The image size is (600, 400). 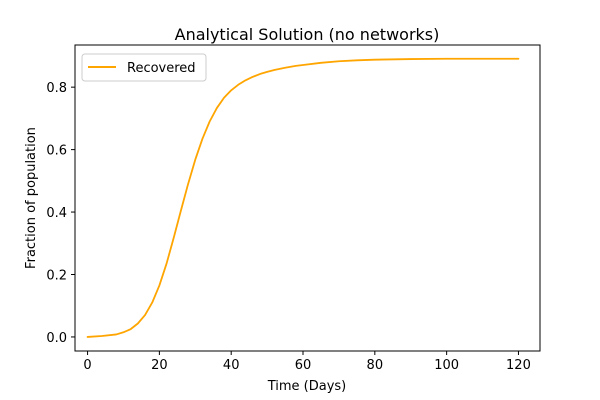 I want to click on y-tick-label: 0.0, so click(x=56, y=338).